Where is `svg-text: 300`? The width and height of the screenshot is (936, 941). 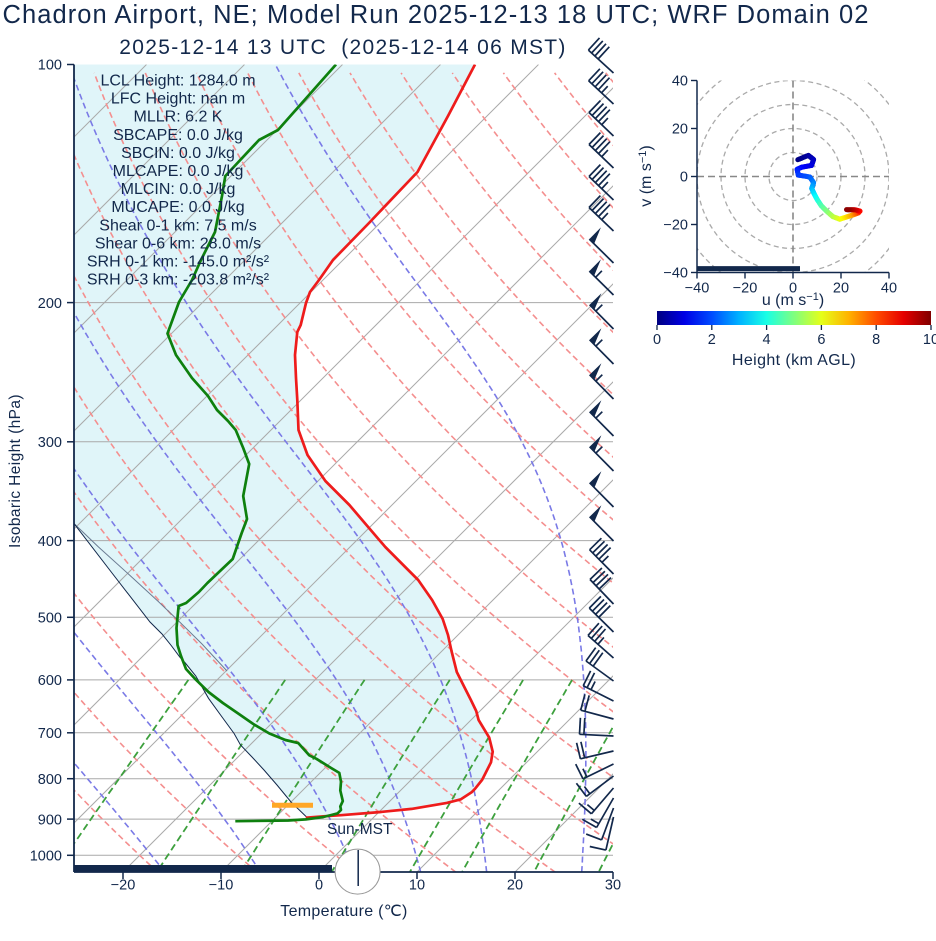
svg-text: 300 is located at coordinates (50, 443).